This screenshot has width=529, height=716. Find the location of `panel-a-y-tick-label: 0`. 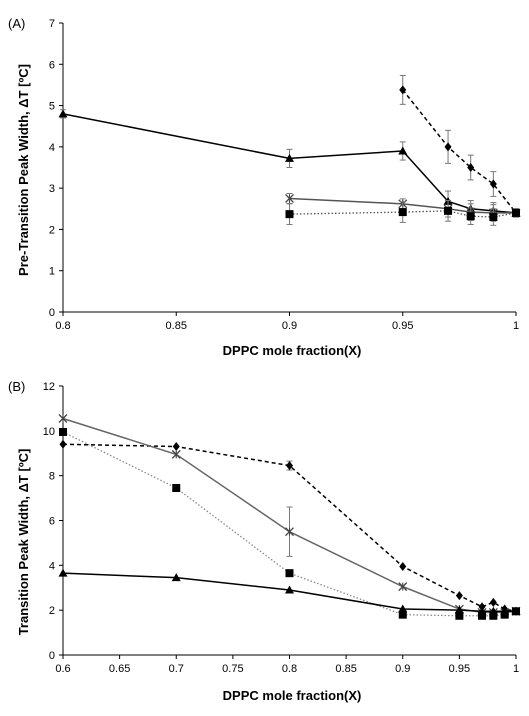

panel-a-y-tick-label: 0 is located at coordinates (52, 313).